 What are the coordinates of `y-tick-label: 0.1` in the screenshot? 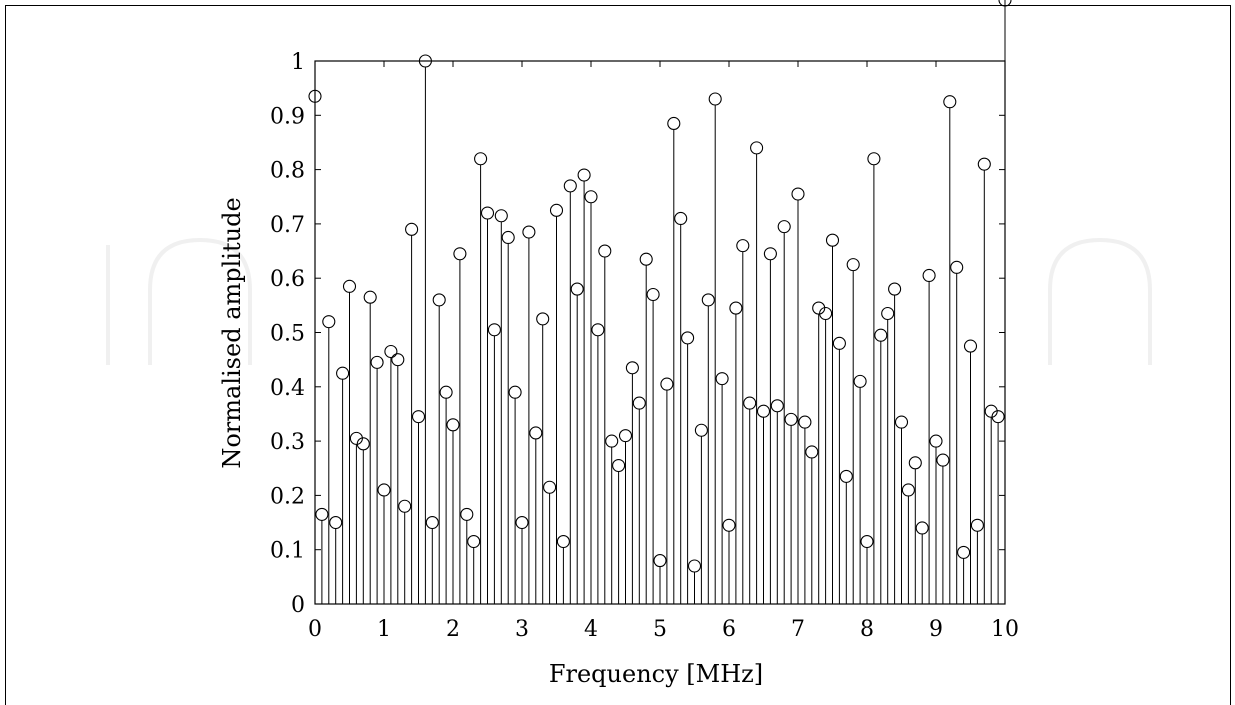 It's located at (287, 551).